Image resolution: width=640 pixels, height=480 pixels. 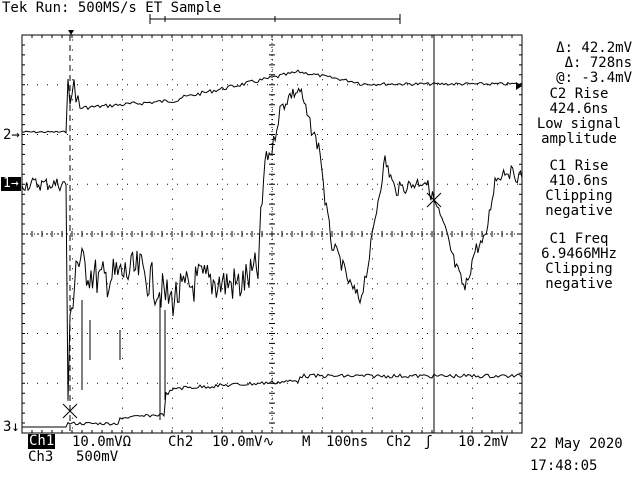 I want to click on measurement-1-note2: amplitude, so click(x=579, y=139).